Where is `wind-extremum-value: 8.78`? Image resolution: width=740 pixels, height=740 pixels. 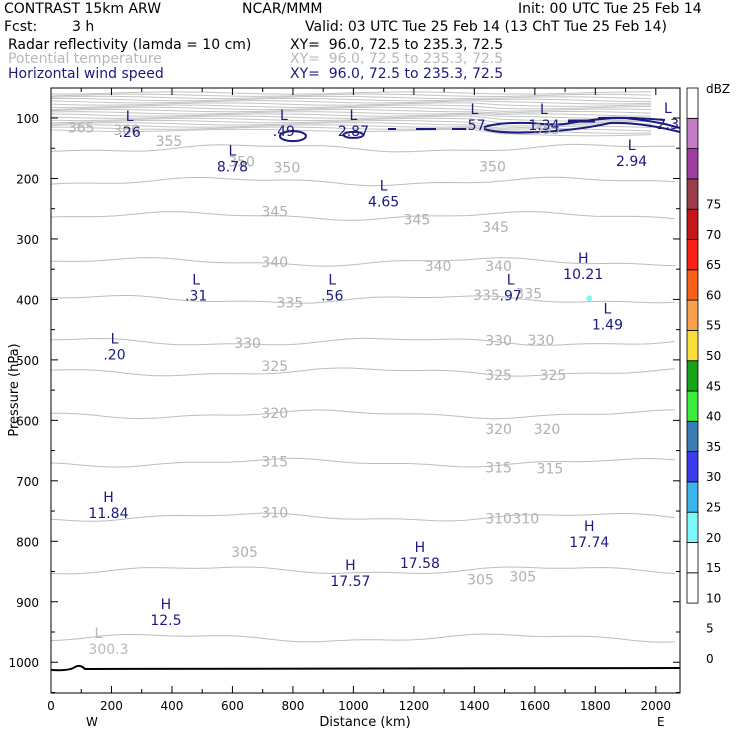
wind-extremum-value: 8.78 is located at coordinates (232, 168).